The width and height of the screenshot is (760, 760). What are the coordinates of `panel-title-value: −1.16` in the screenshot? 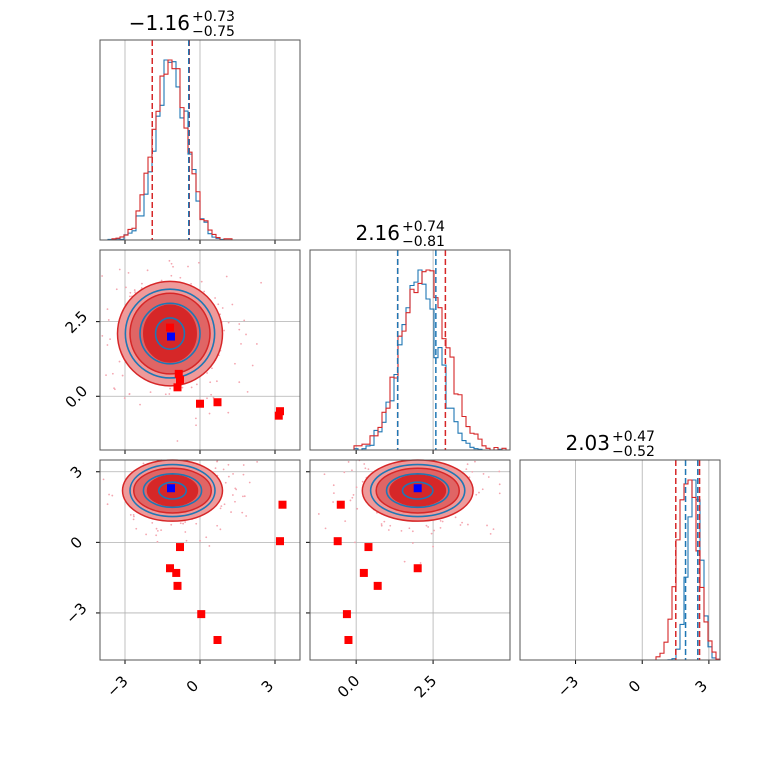 It's located at (159, 23).